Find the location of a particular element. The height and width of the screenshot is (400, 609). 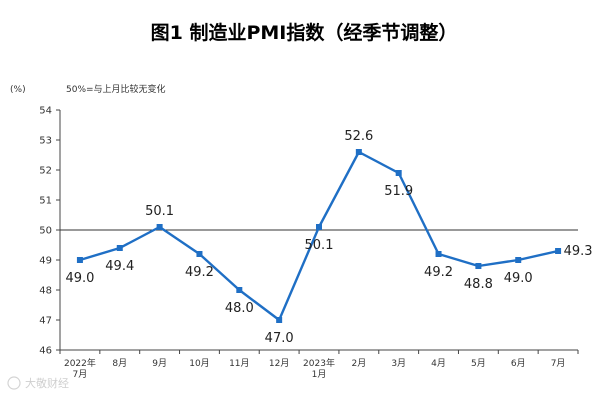

x-tick-label-line: 2022年 is located at coordinates (80, 363).